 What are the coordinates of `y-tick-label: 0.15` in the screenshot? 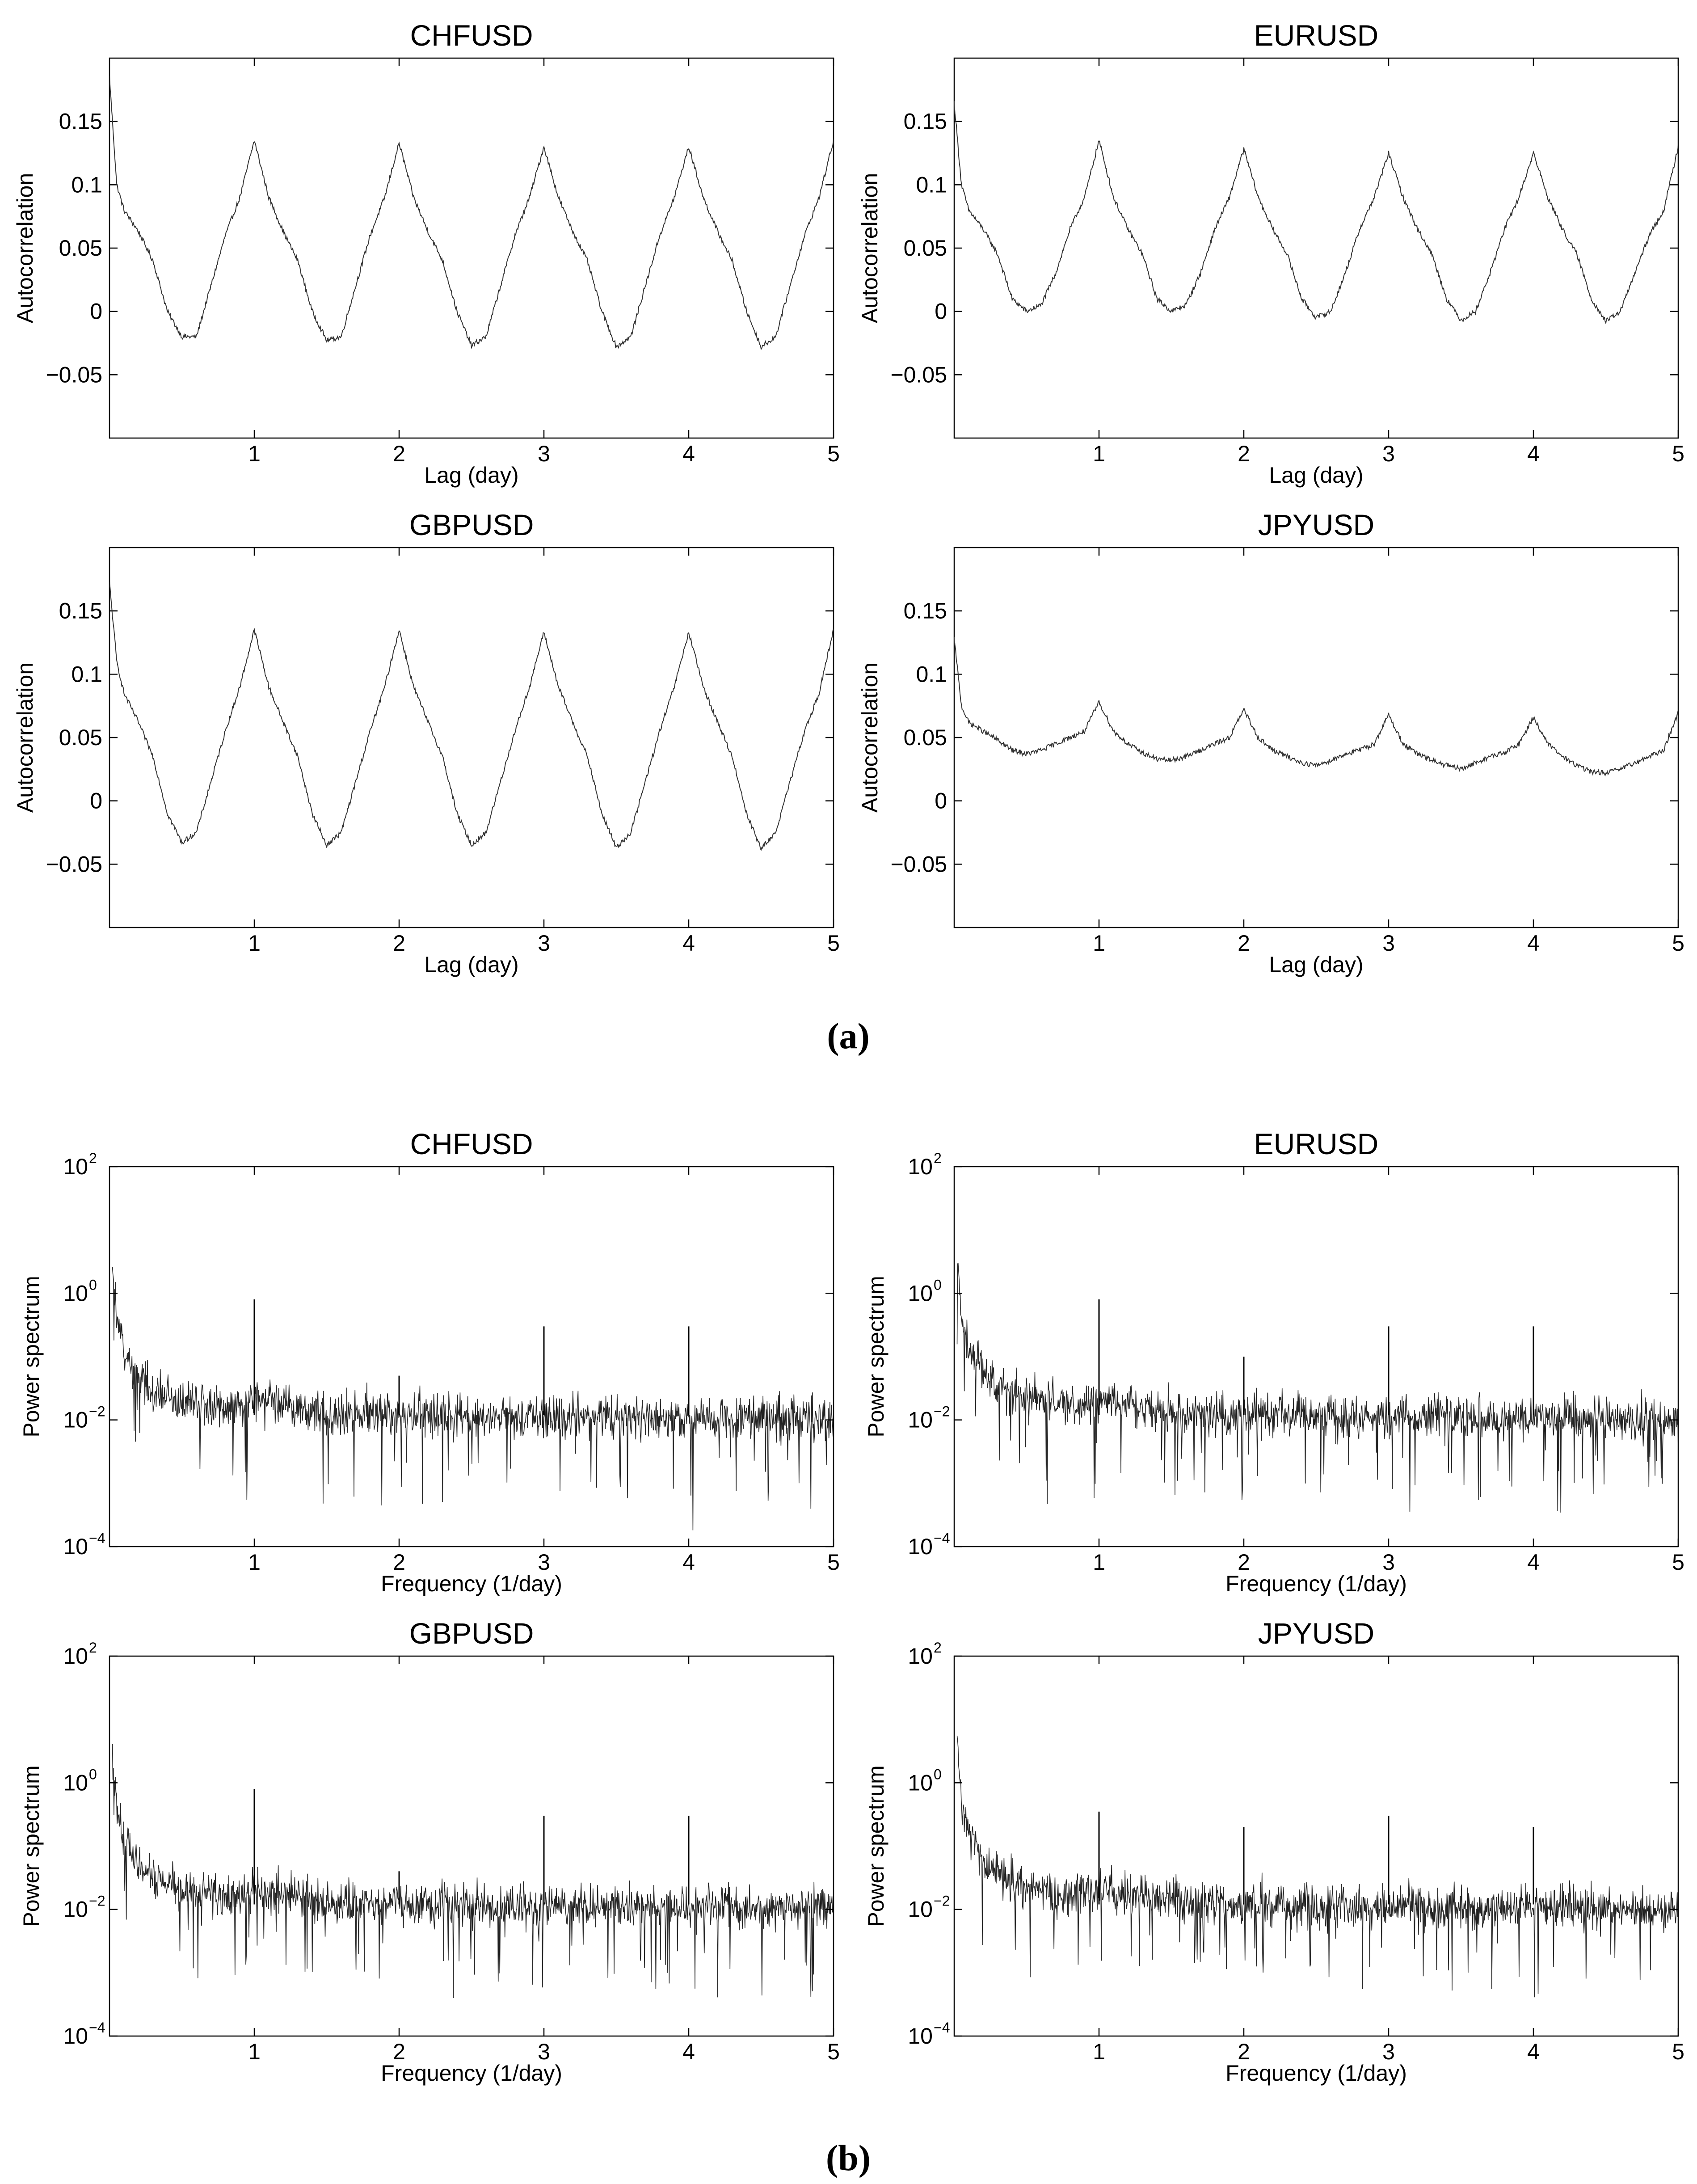 It's located at (80, 611).